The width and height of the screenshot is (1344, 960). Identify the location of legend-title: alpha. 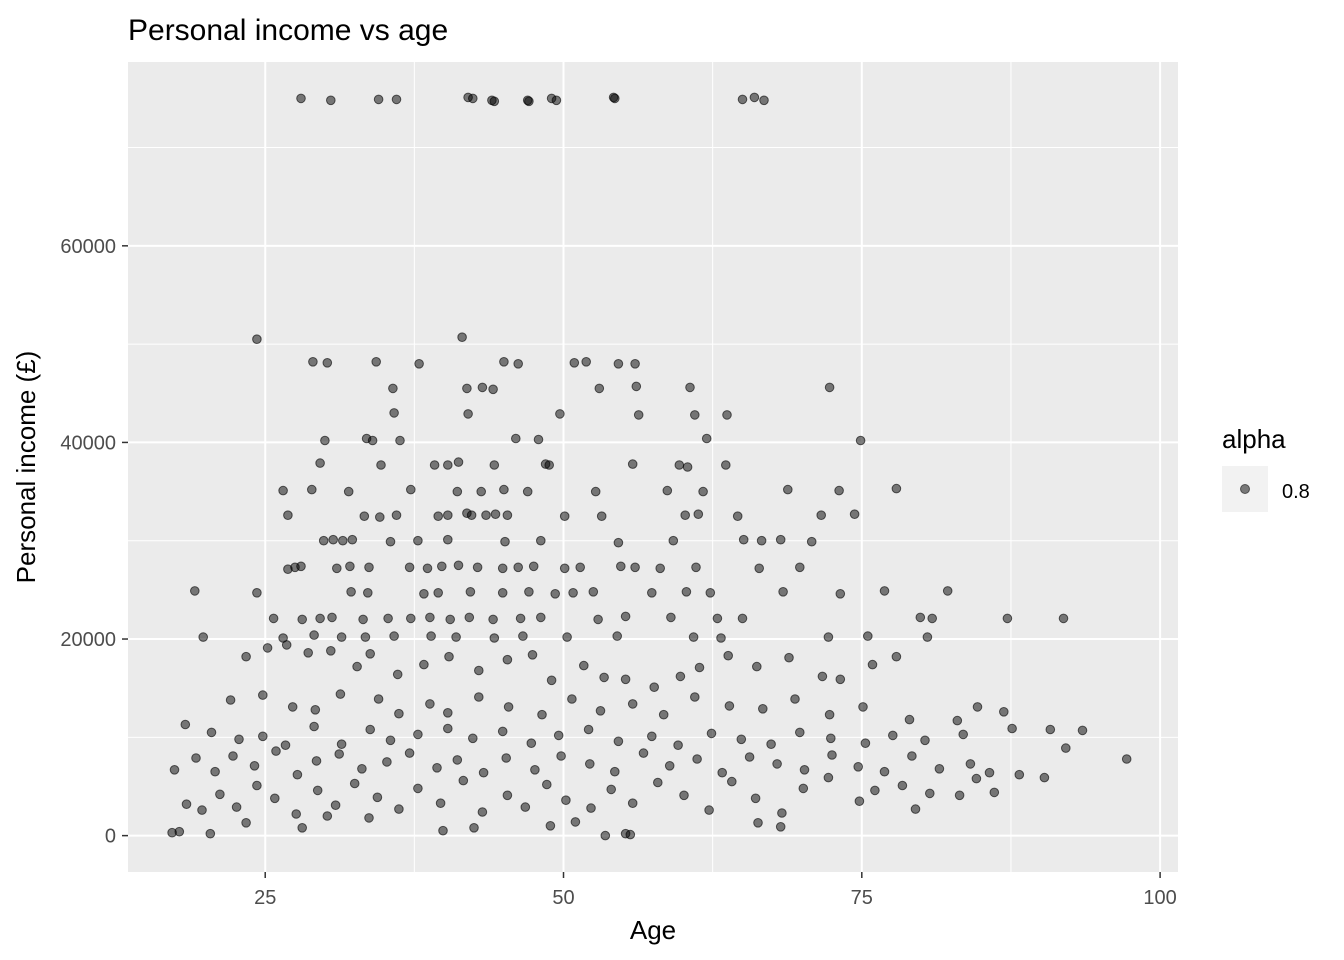
(1254, 439).